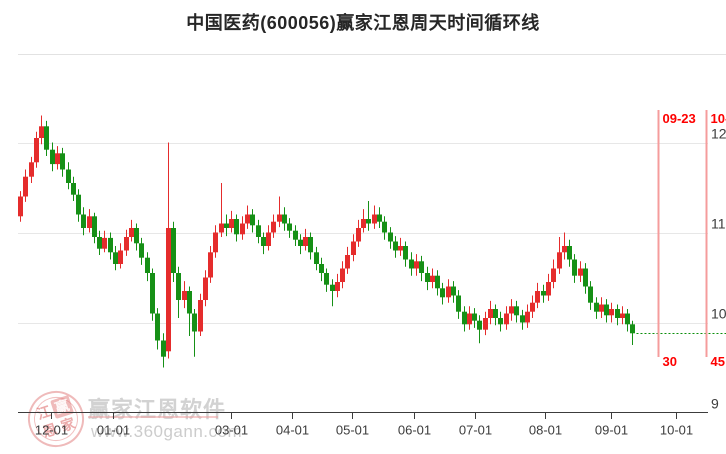 This screenshot has width=726, height=454. What do you see at coordinates (51, 430) in the screenshot?
I see `x-axis-tick-label: 12-01` at bounding box center [51, 430].